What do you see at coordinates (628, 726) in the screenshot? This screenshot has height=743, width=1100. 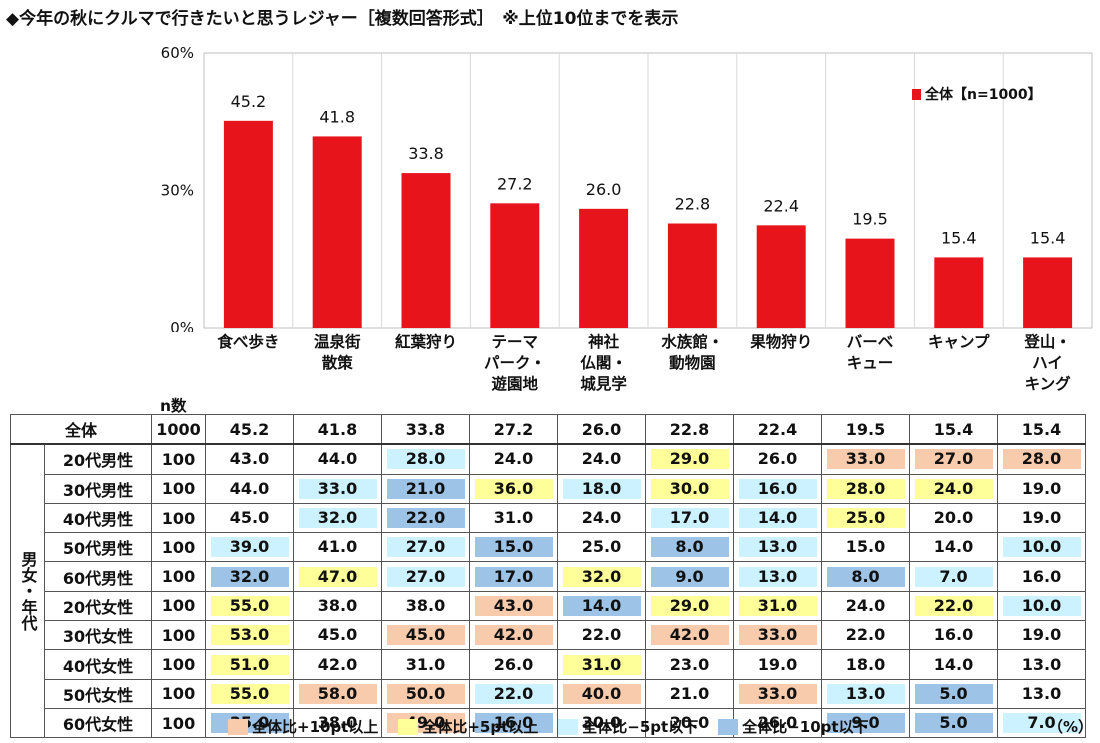 I see `color-legend-item: 全体比−5pt以下` at bounding box center [628, 726].